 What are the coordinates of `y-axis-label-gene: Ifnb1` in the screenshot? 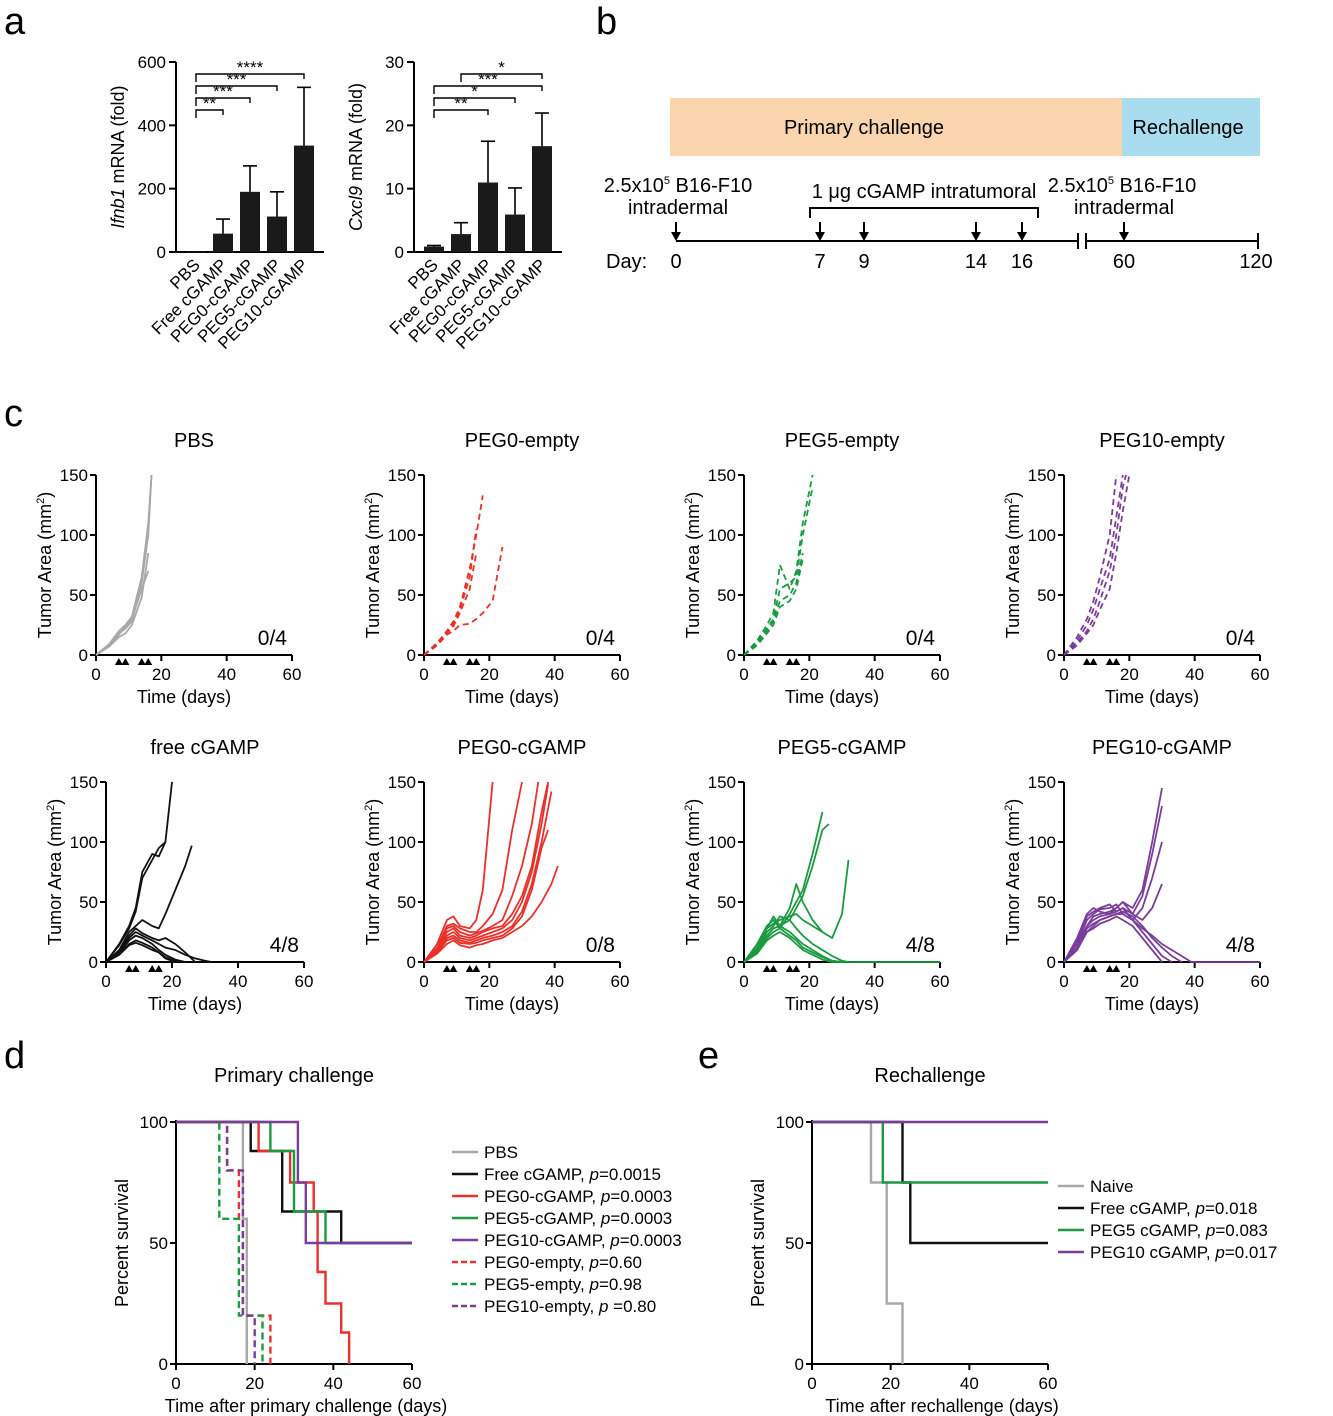 It's located at (118, 208).